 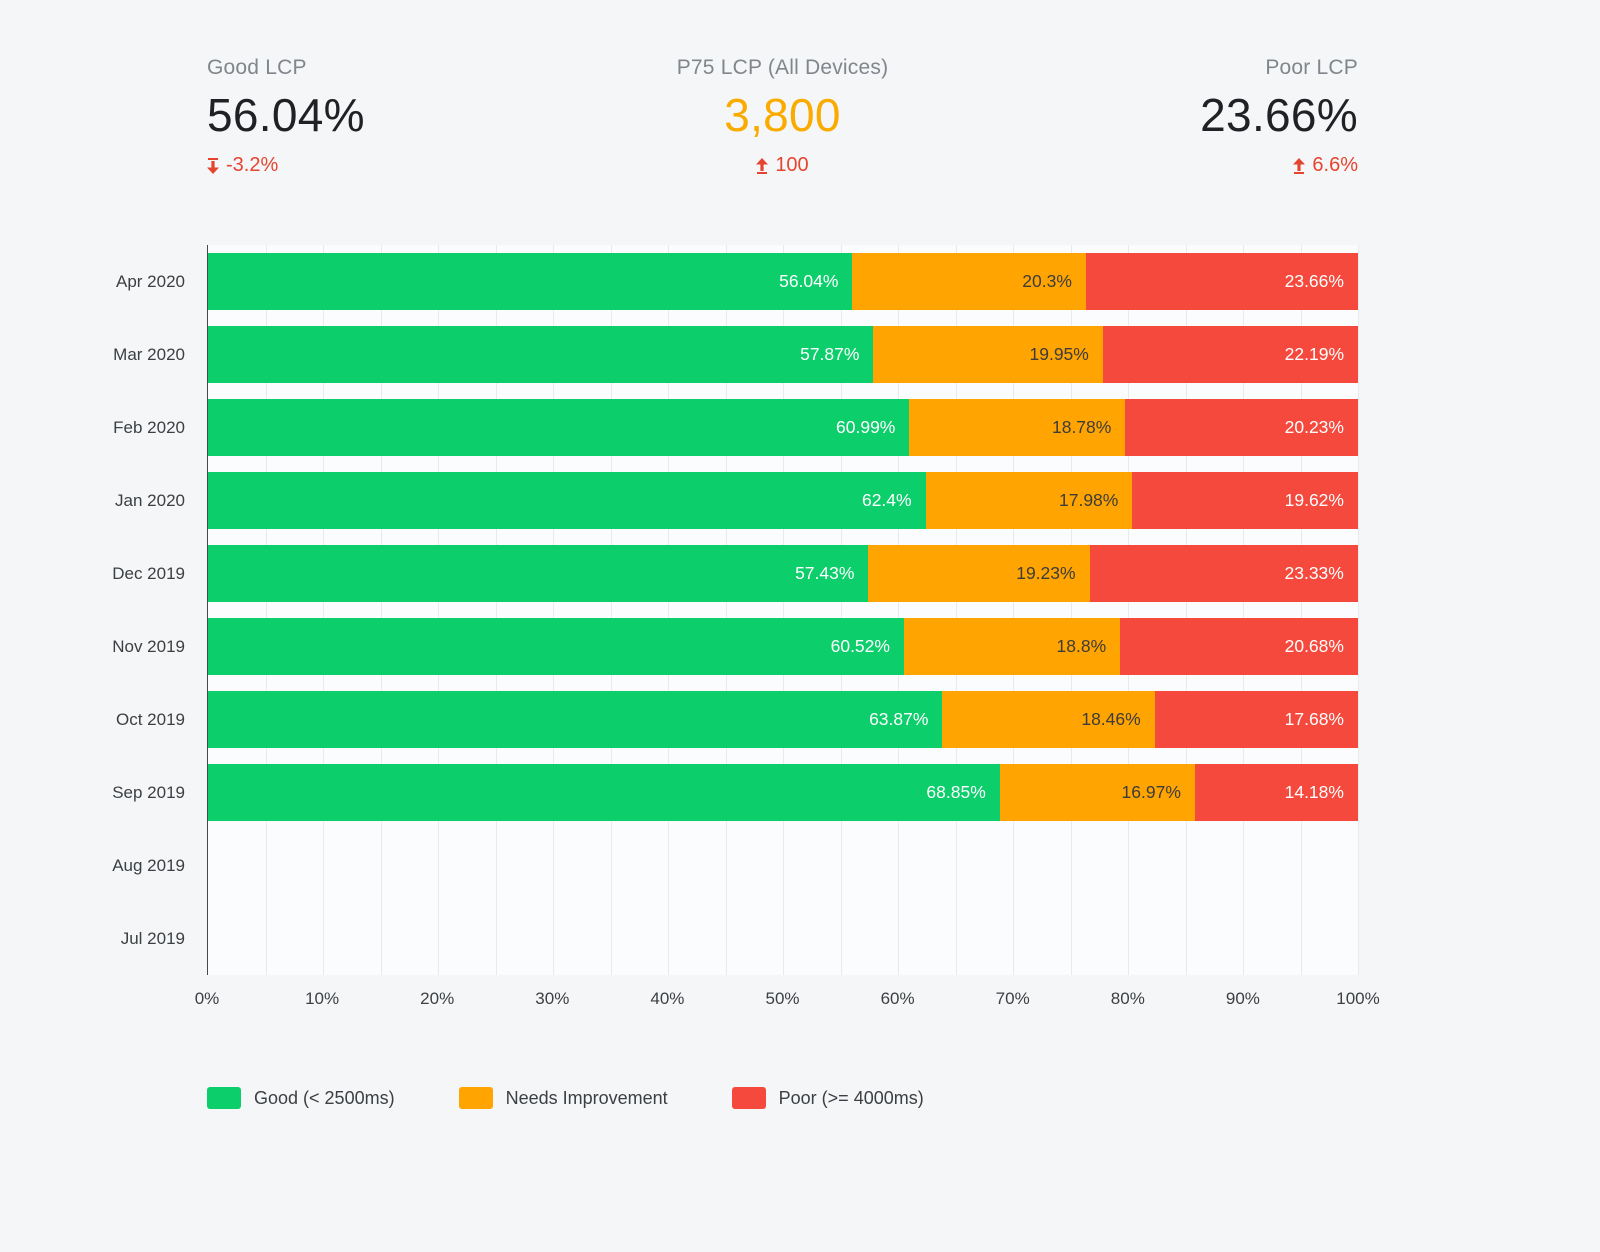 What do you see at coordinates (559, 427) in the screenshot?
I see `bar-segment: 60.99%` at bounding box center [559, 427].